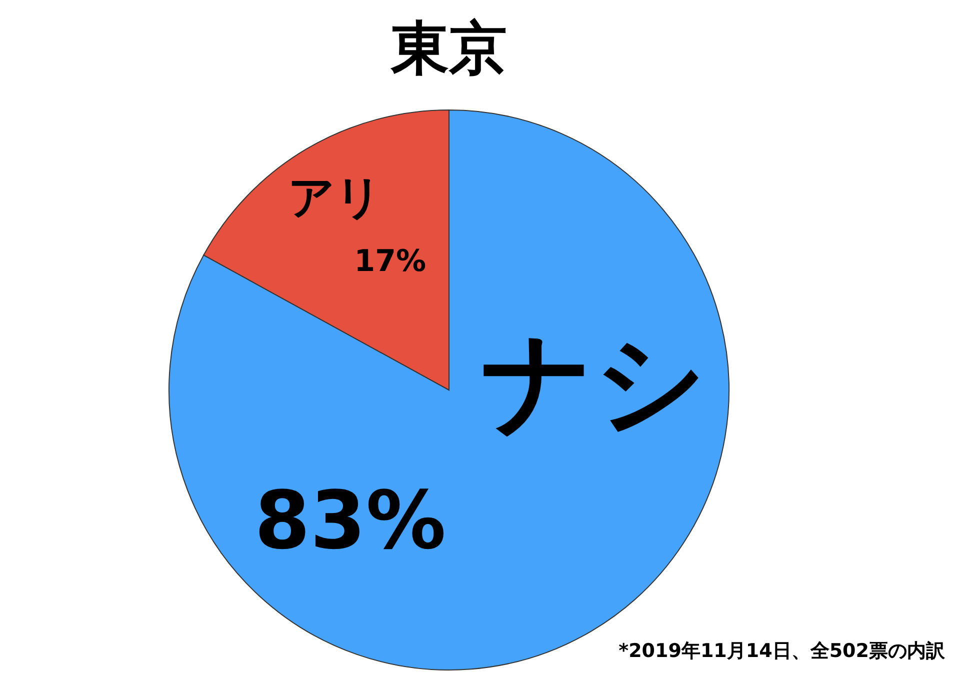  I want to click on title: 東京, so click(449, 48).